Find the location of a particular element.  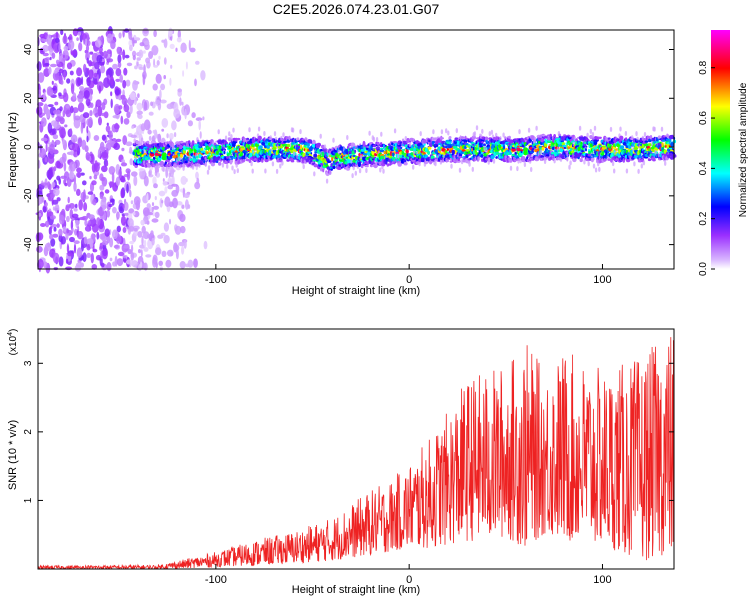

spectrogram-y-tick-label: -20 is located at coordinates (28, 195).